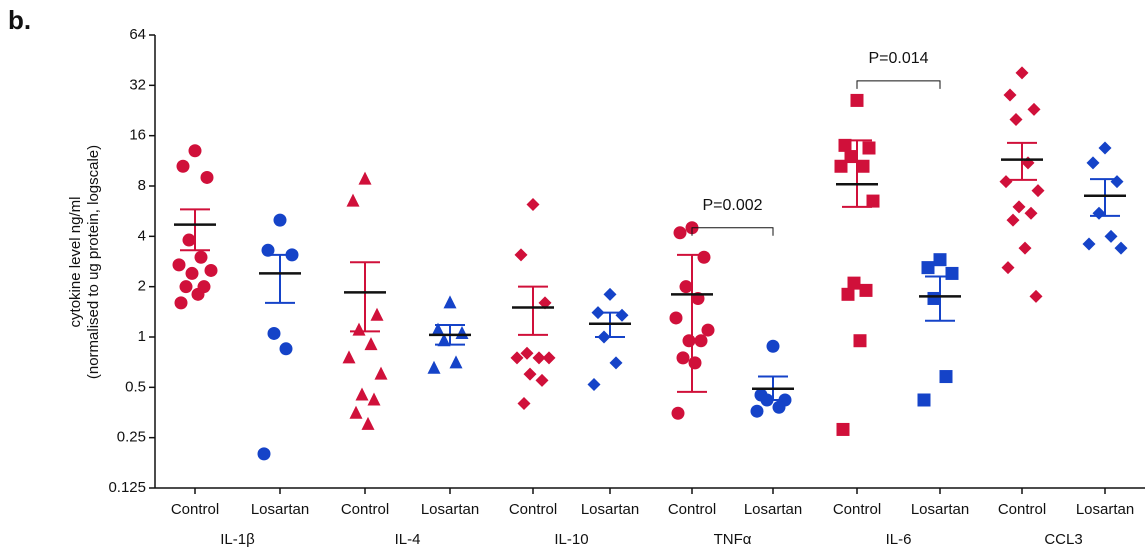 Image resolution: width=1145 pixels, height=559 pixels. Describe the element at coordinates (142, 235) in the screenshot. I see `y-tick-label: 4` at that location.